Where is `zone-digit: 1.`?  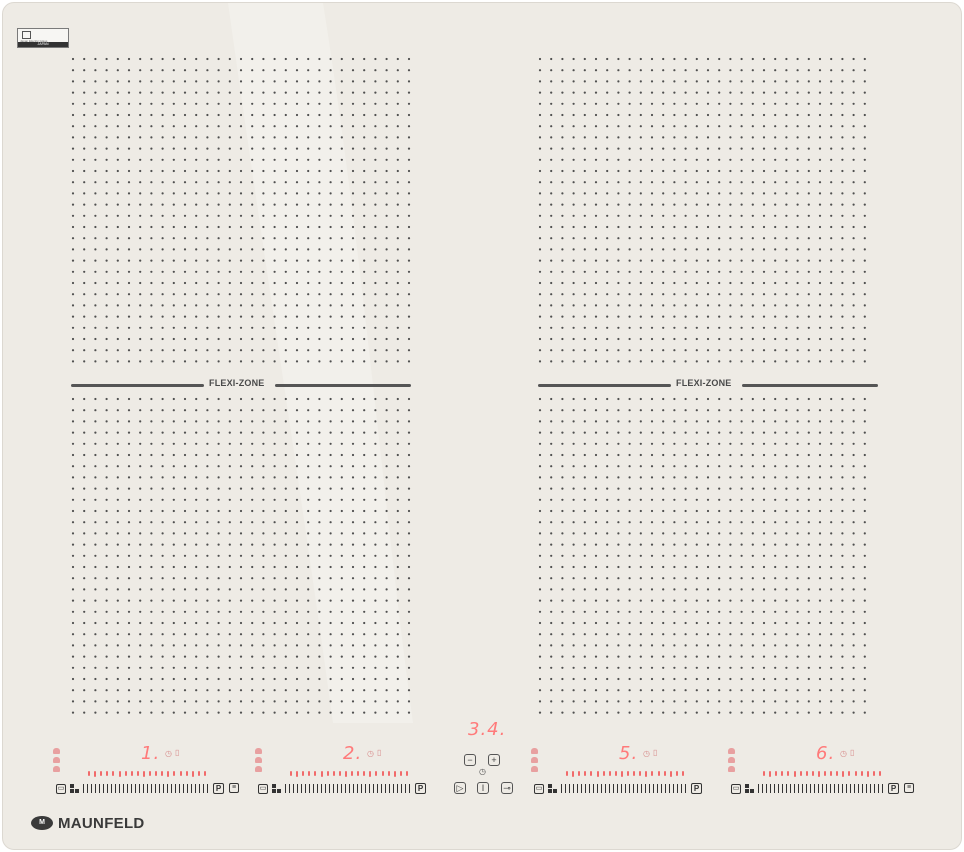
zone-digit: 1. is located at coordinates (151, 753).